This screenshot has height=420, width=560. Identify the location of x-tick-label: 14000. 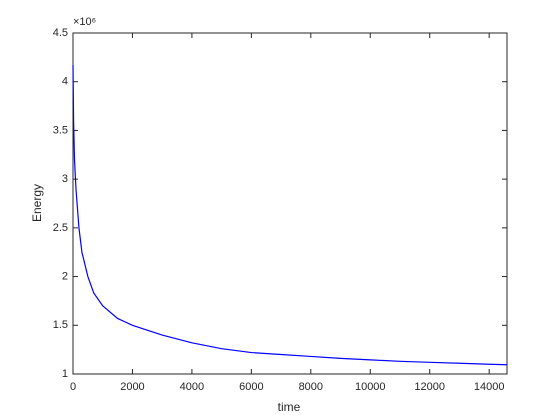
(489, 387).